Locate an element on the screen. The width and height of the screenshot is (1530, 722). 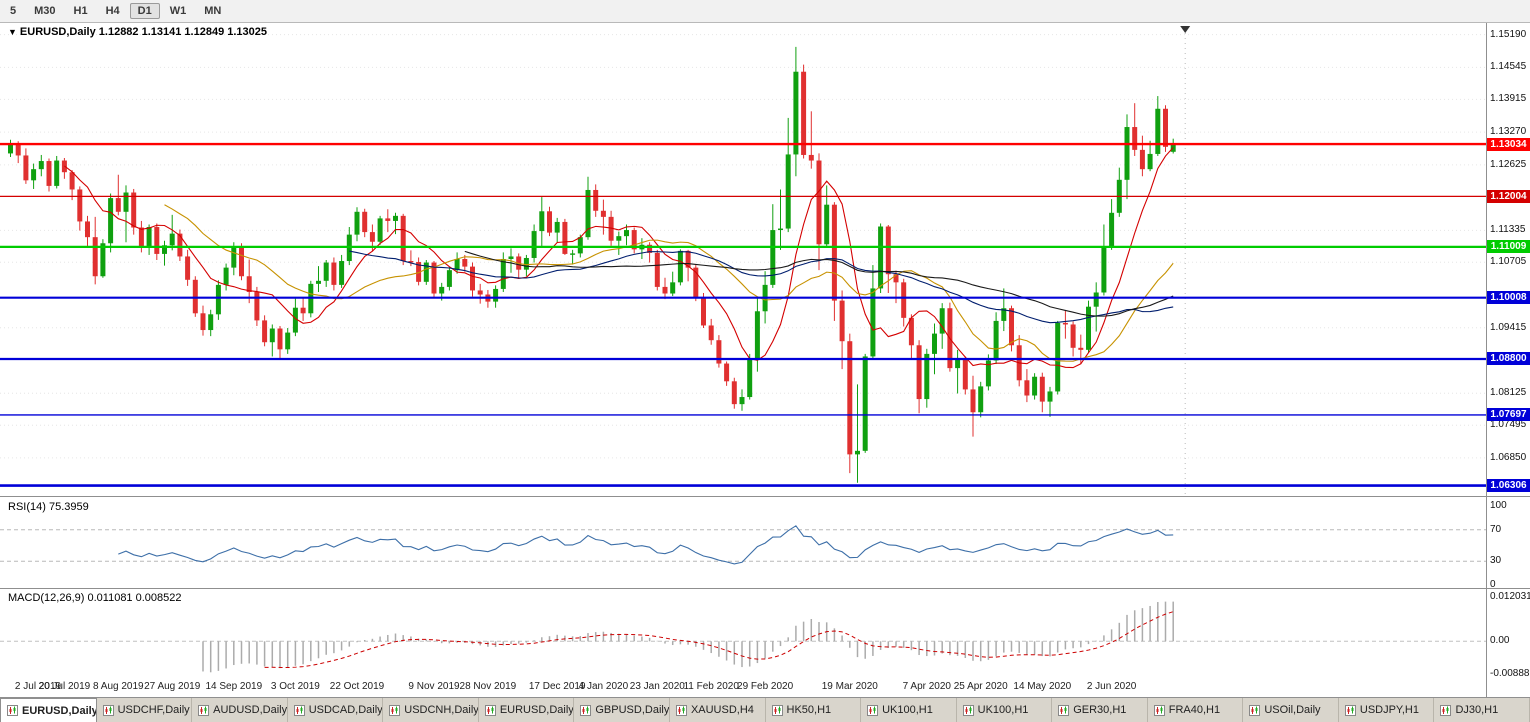
chart-tab-usoil-daily: USOil,Daily is located at coordinates (1291, 710).